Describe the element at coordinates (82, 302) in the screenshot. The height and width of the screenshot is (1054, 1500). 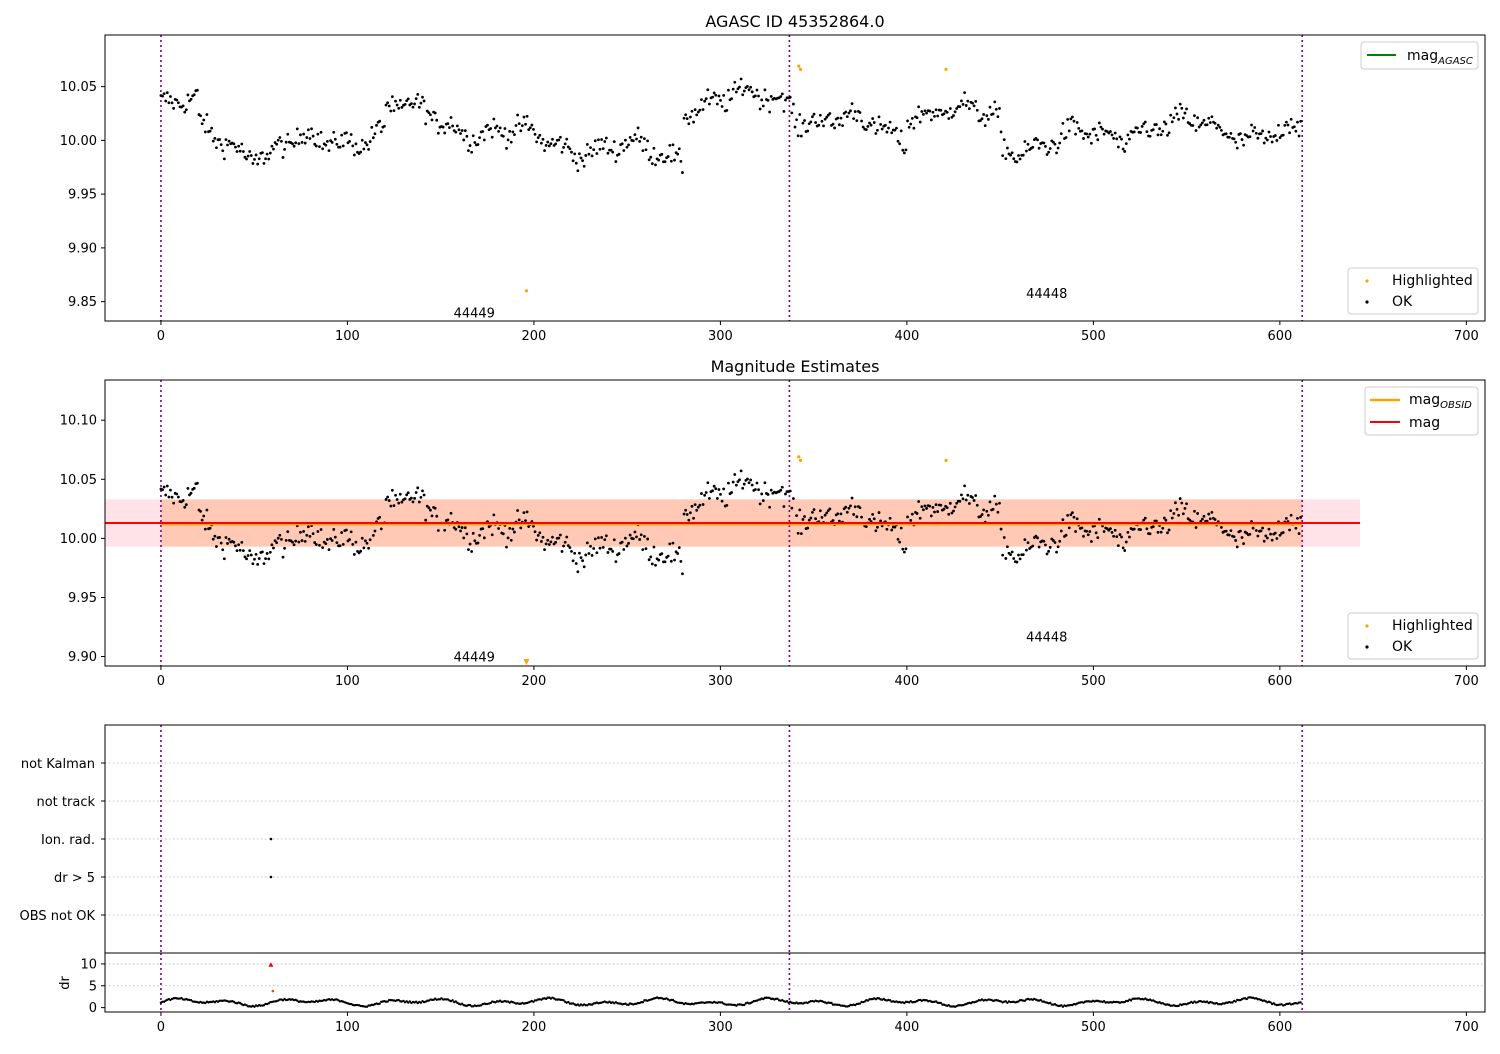
I see `y-tick-label: 9.85` at that location.